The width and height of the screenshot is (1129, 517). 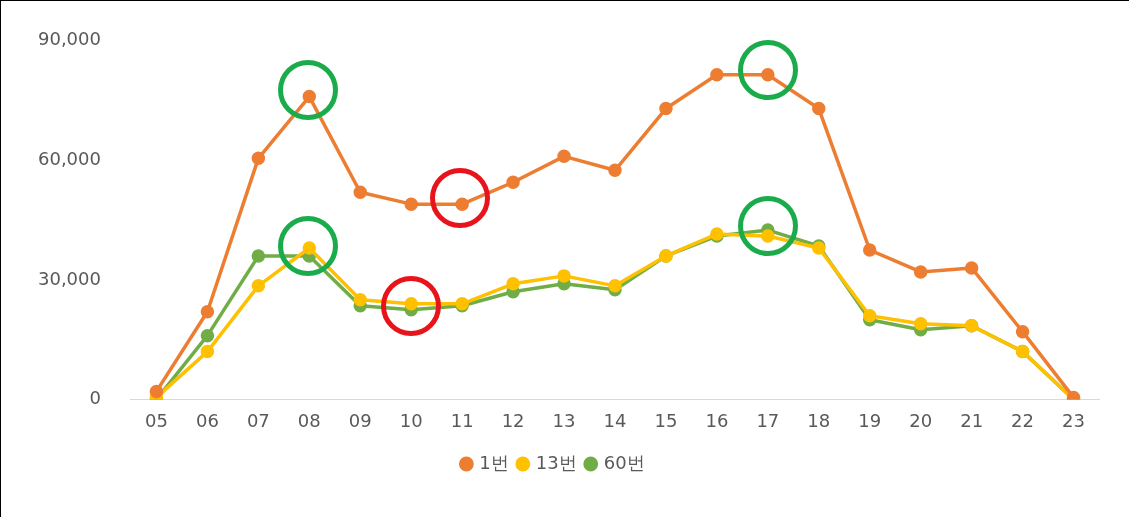 I want to click on x-tick-label: 16, so click(x=717, y=420).